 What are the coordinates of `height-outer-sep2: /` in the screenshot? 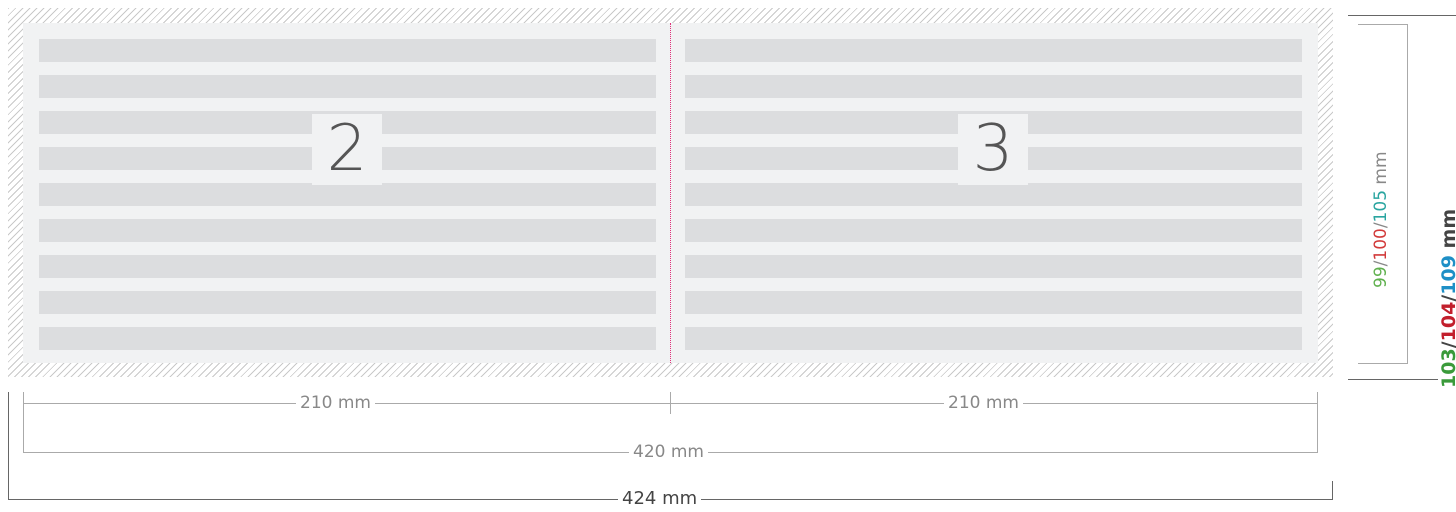 It's located at (1447, 298).